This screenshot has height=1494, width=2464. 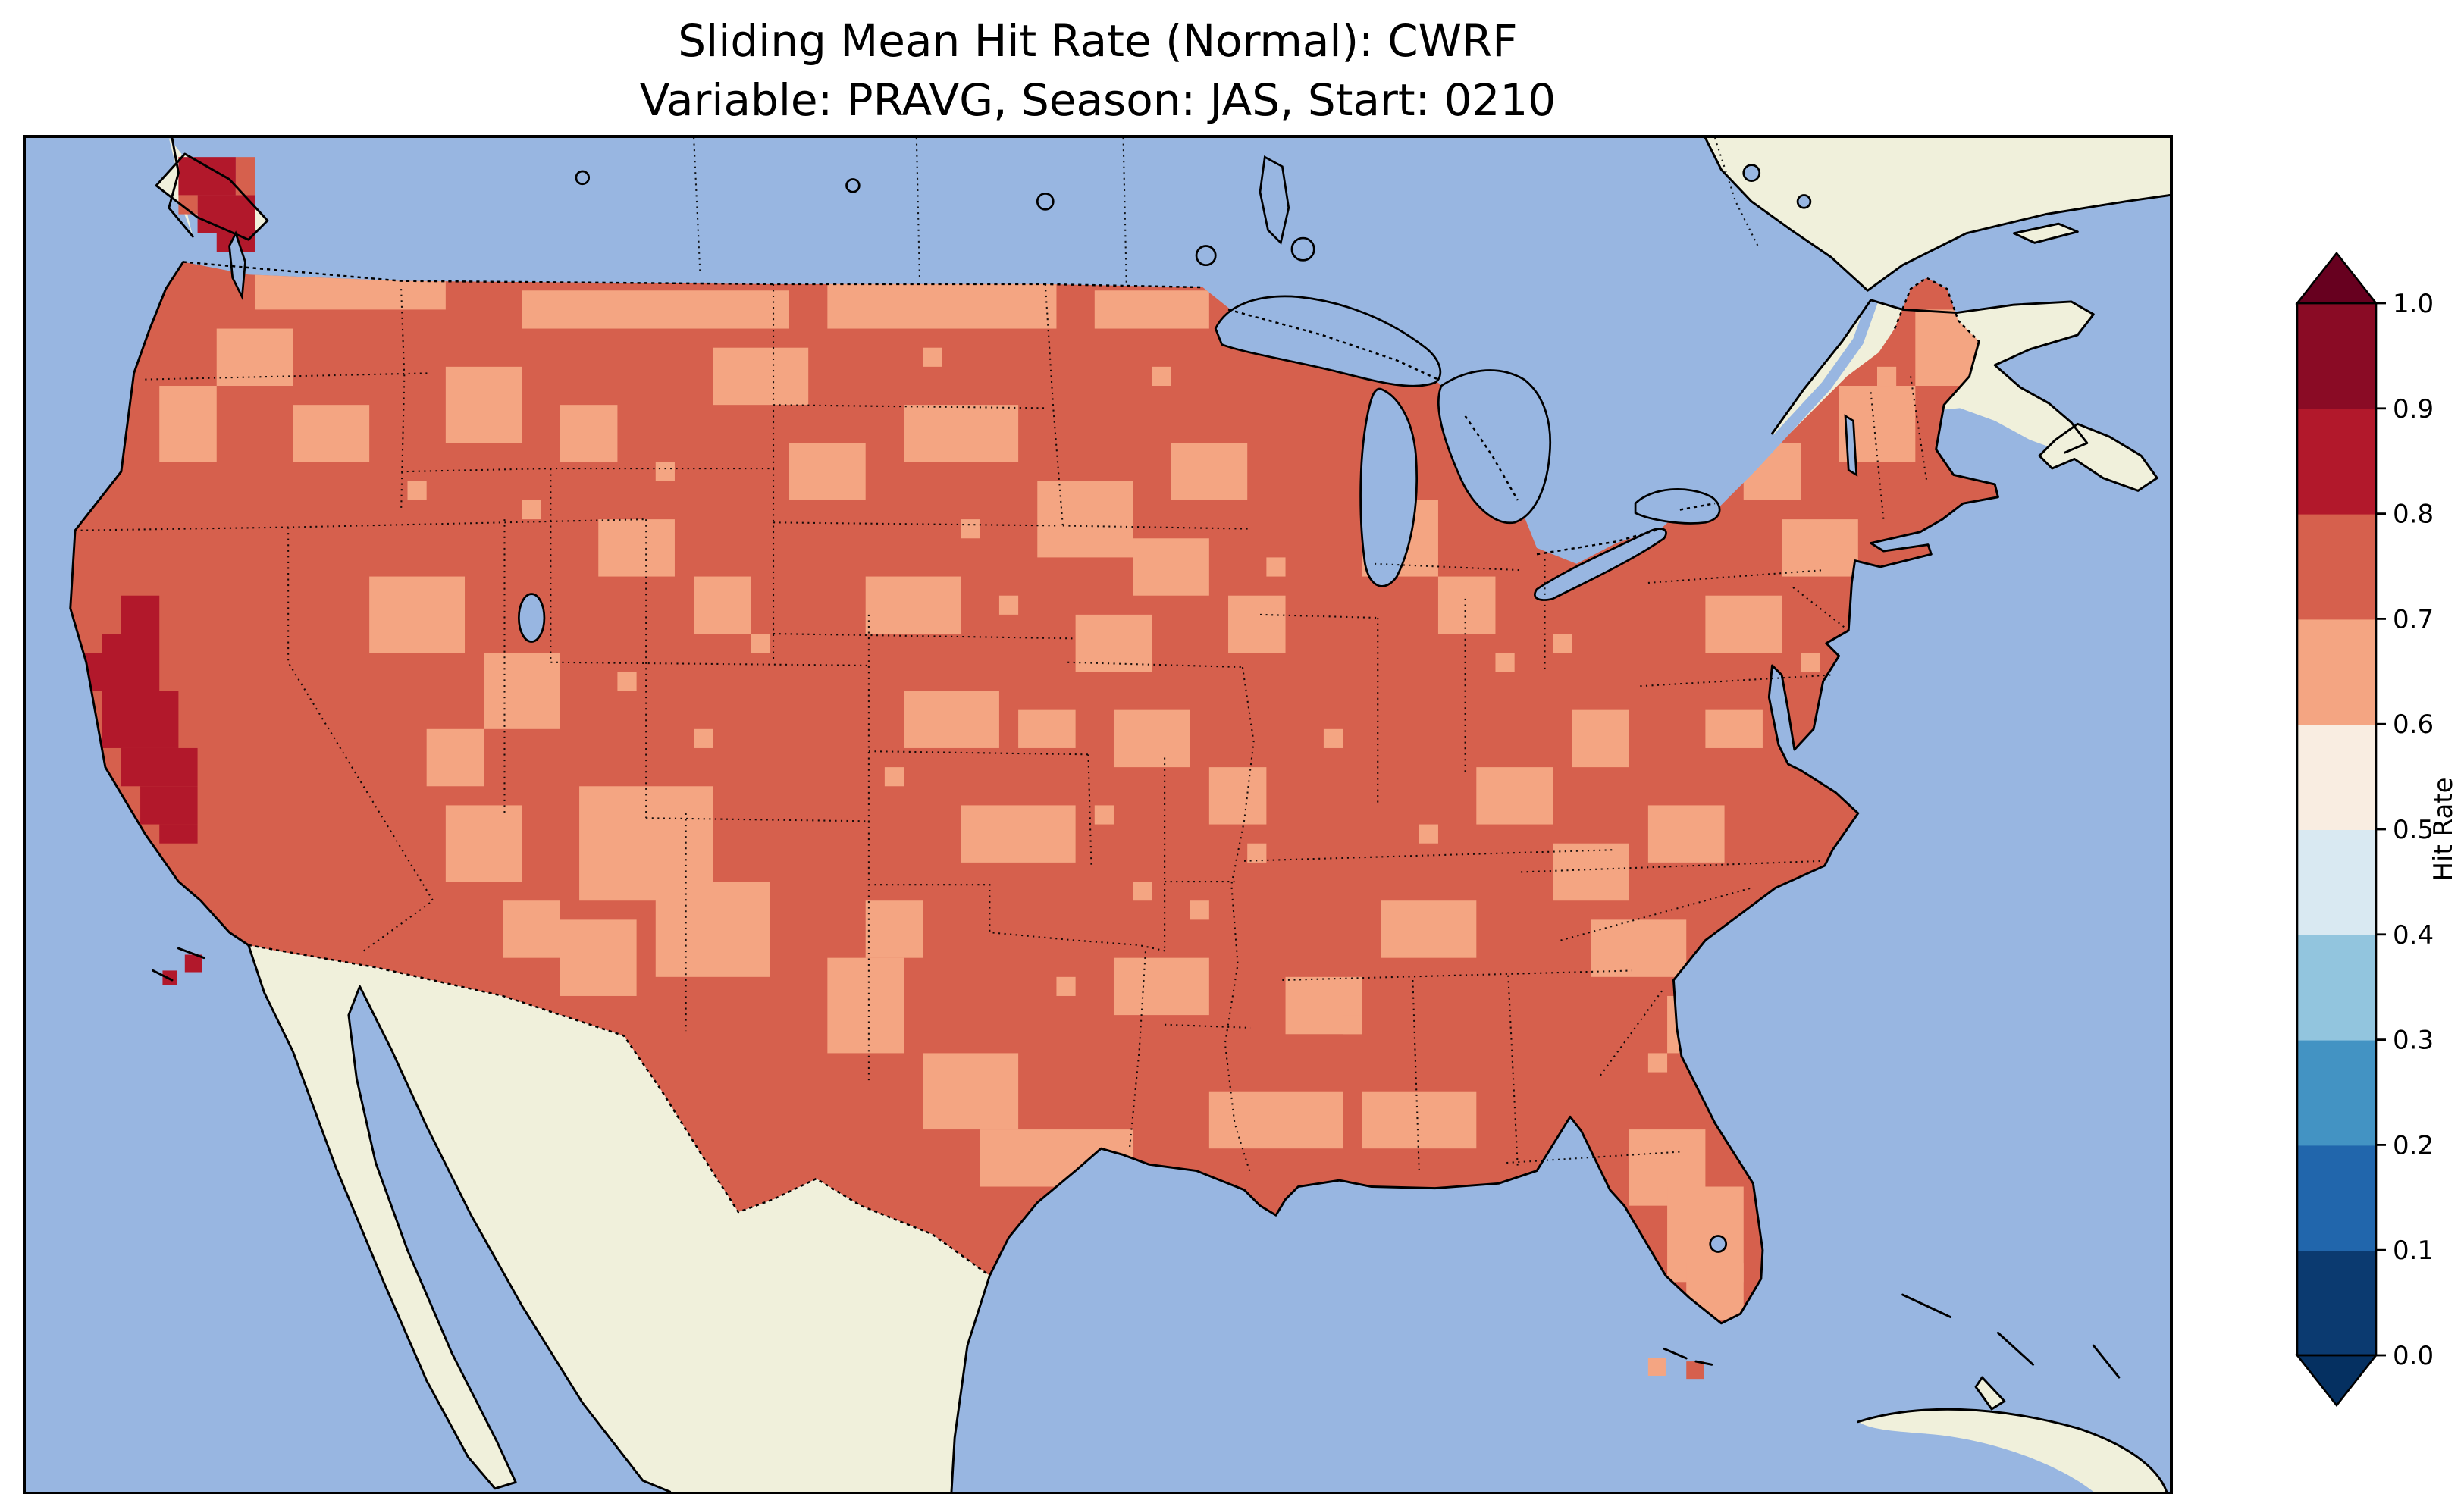 What do you see at coordinates (531, 618) in the screenshot?
I see `great-salt-lake` at bounding box center [531, 618].